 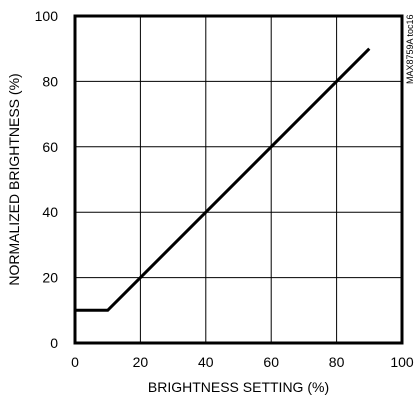 What do you see at coordinates (402, 362) in the screenshot?
I see `x-tick-label-100: 100` at bounding box center [402, 362].